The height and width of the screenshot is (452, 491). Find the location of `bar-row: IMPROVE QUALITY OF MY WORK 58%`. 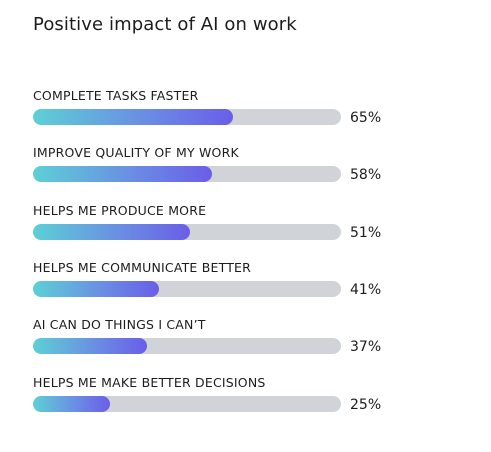

bar-row: IMPROVE QUALITY OF MY WORK 58% is located at coordinates (245, 168).